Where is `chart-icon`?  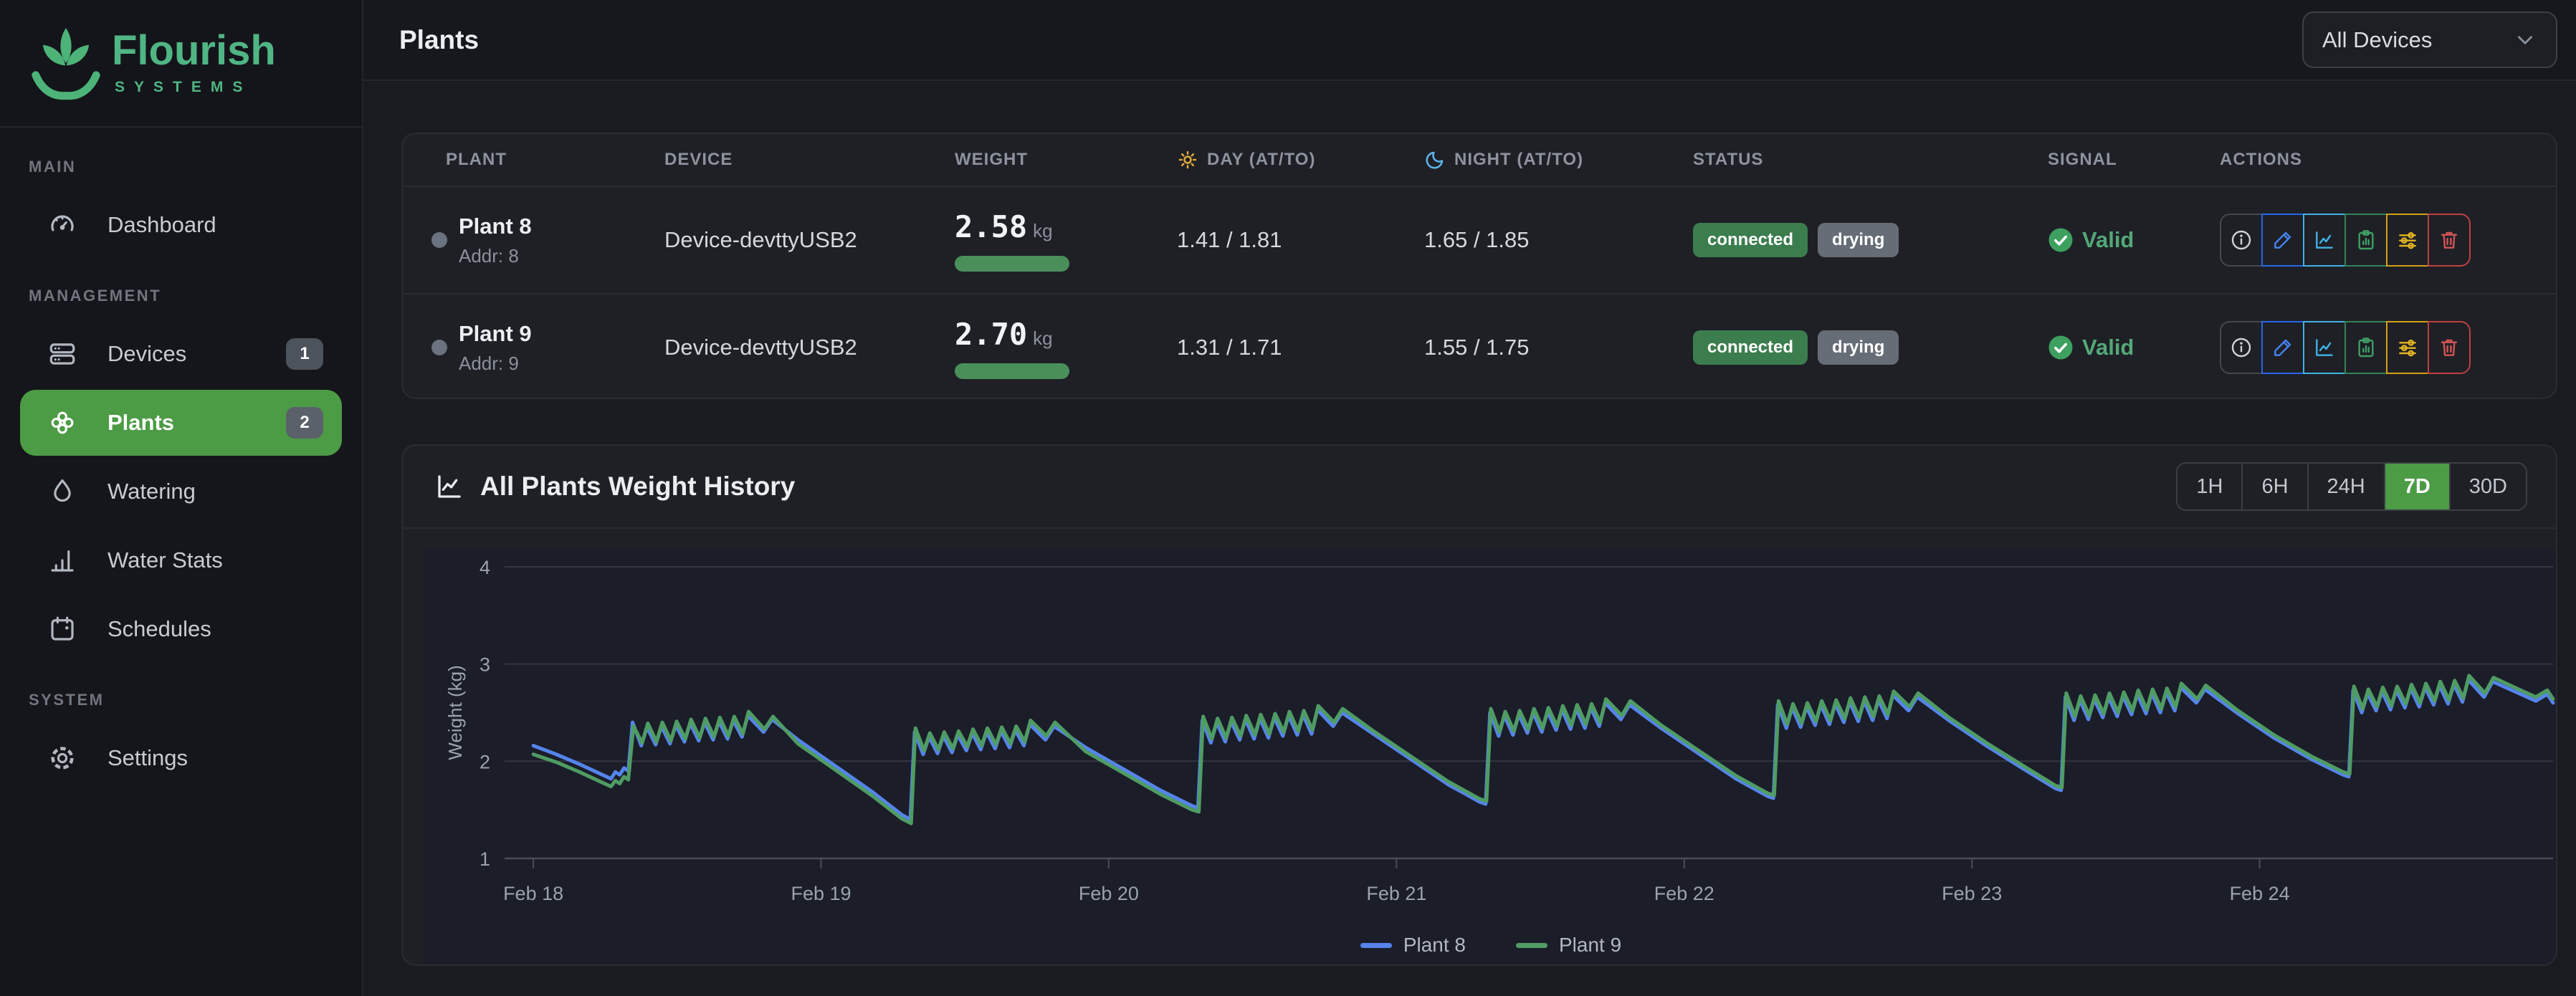 chart-icon is located at coordinates (2324, 240).